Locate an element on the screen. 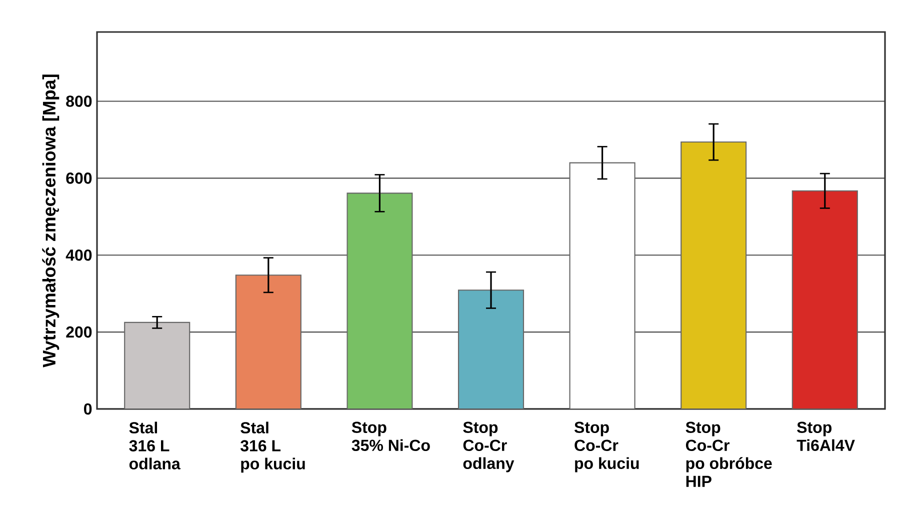 Image resolution: width=901 pixels, height=524 pixels. x-tick-label: Stop Co-Cr odlany is located at coordinates (488, 447).